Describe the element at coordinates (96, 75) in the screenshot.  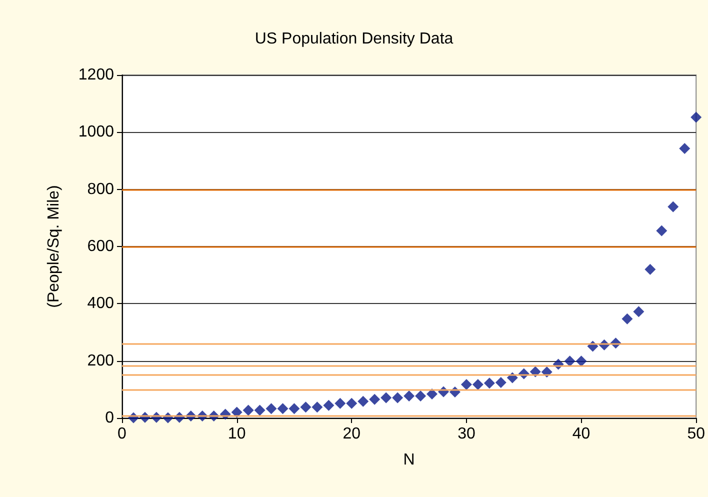
I see `y-tick-label: 1200` at that location.